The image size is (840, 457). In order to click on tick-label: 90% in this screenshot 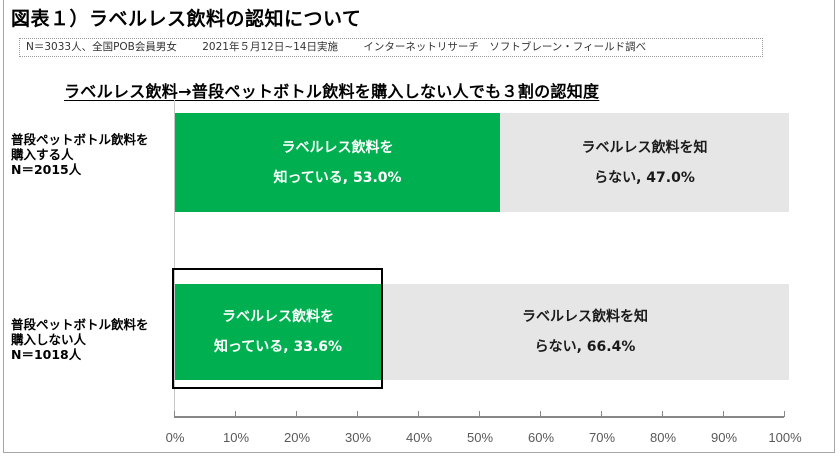, I will do `click(724, 437)`.